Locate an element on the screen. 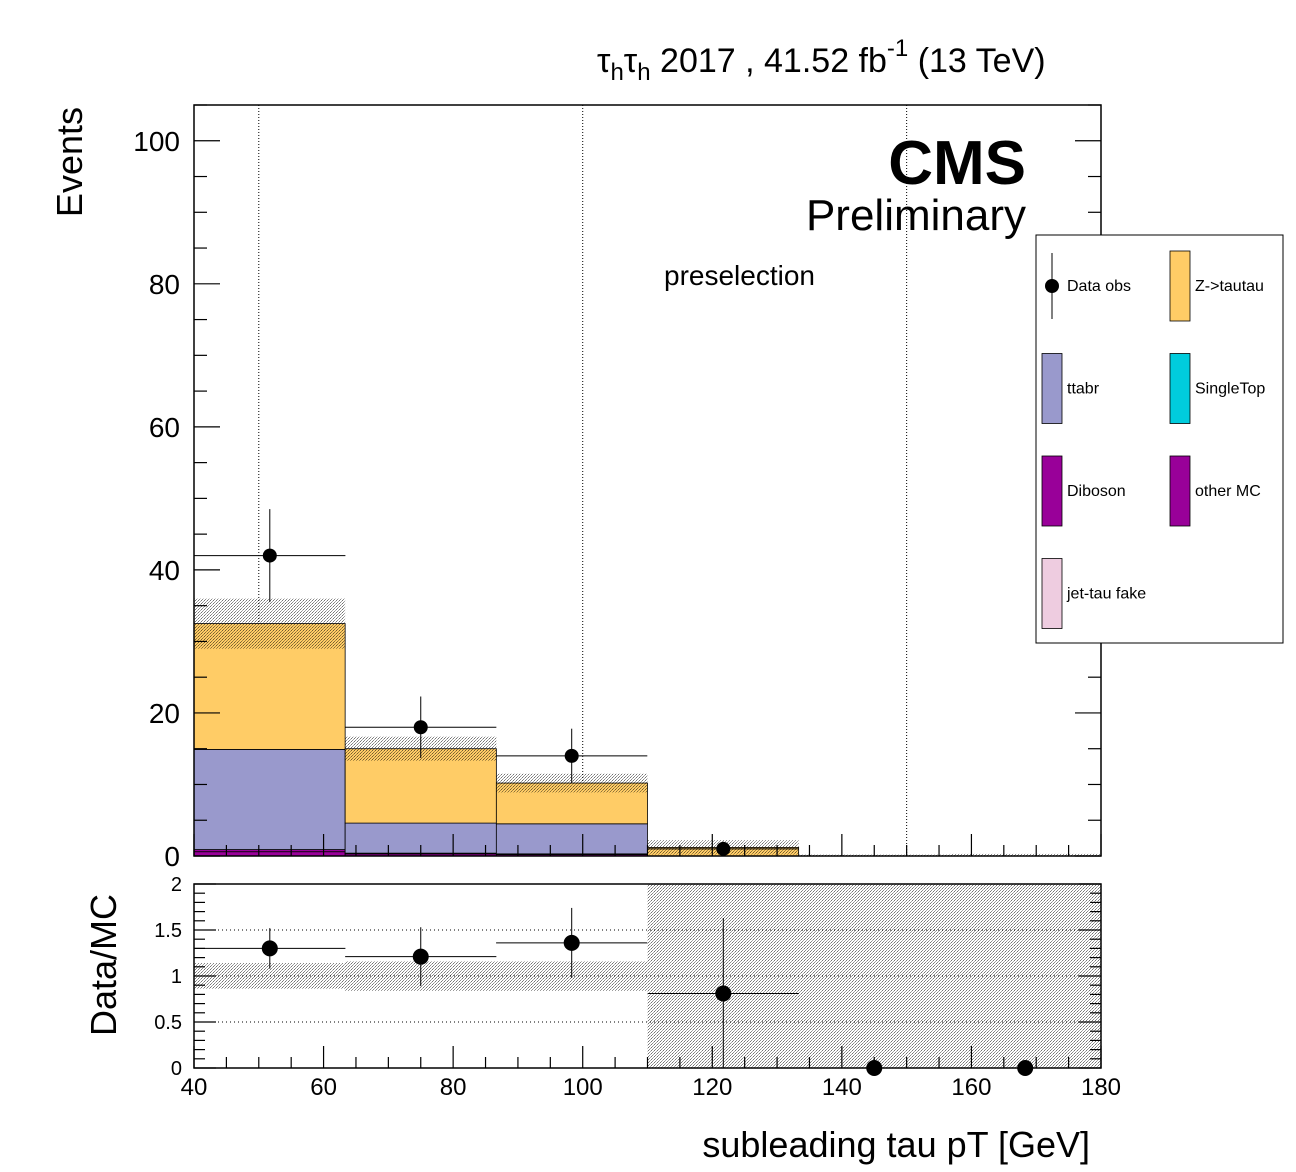 The image size is (1296, 1172). legend-label-diboson: Diboson is located at coordinates (1096, 491).